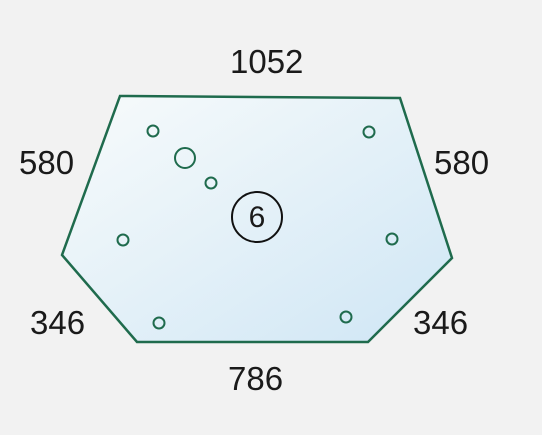 The height and width of the screenshot is (435, 542). Describe the element at coordinates (185, 158) in the screenshot. I see `large-hole` at that location.